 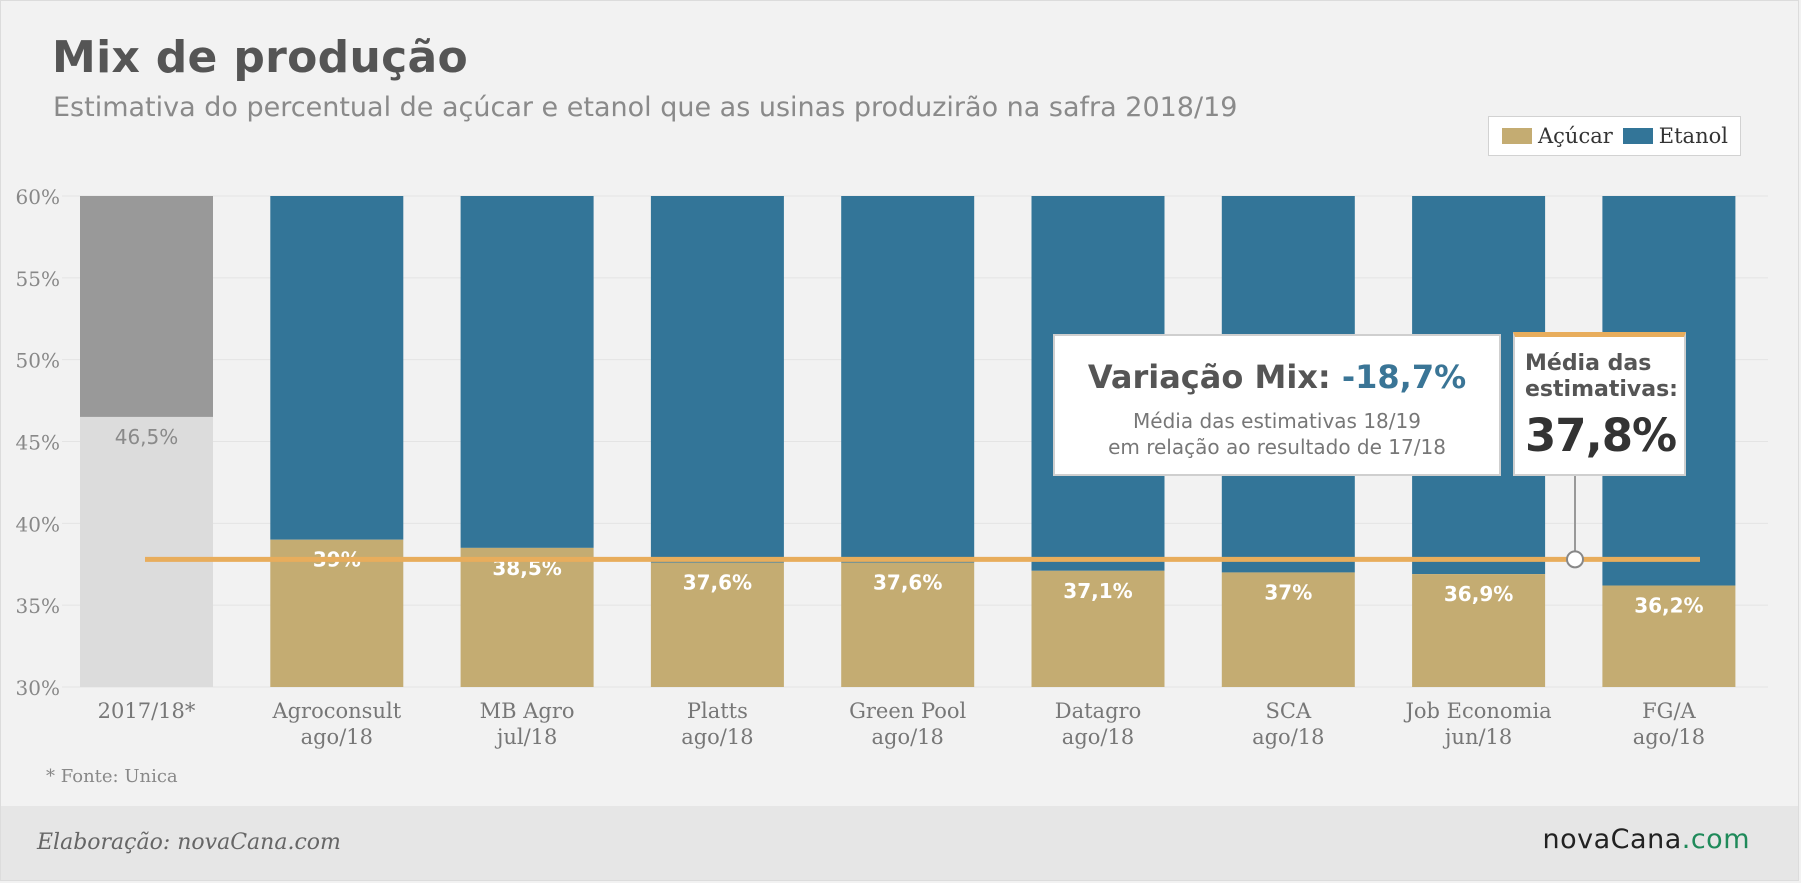 I want to click on variacao-label: Variação Mix:, so click(x=1209, y=377).